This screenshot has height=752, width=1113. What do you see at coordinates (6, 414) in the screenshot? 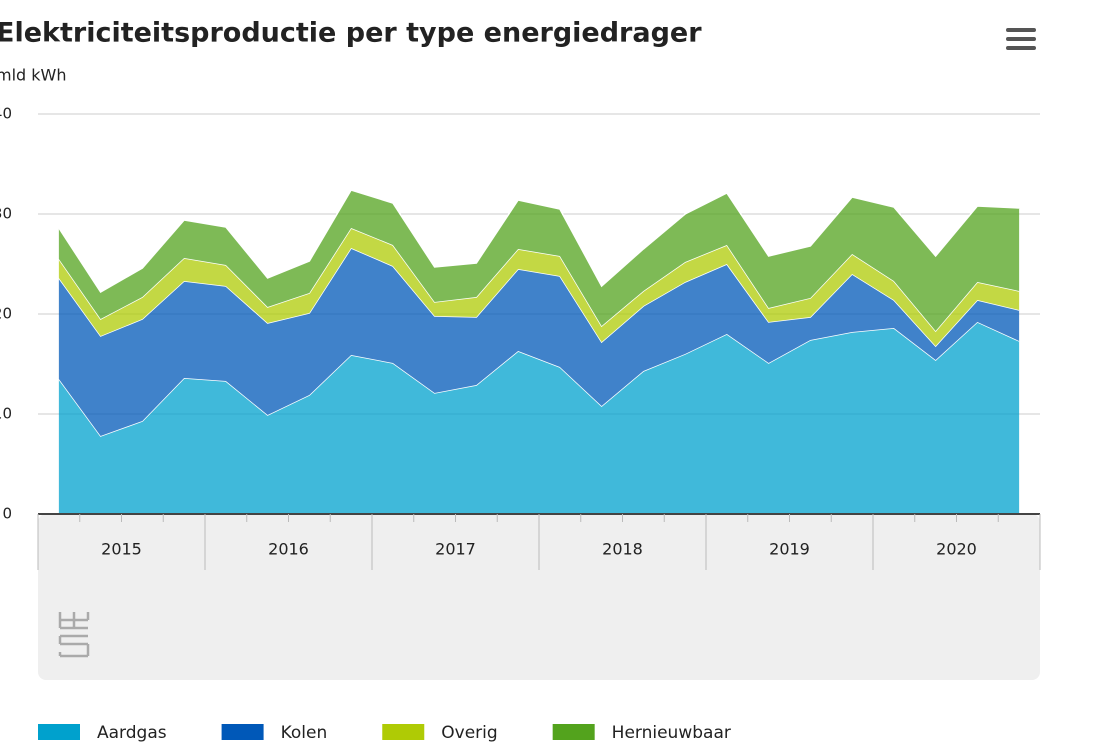
I see `y-tick-label: 10` at bounding box center [6, 414].